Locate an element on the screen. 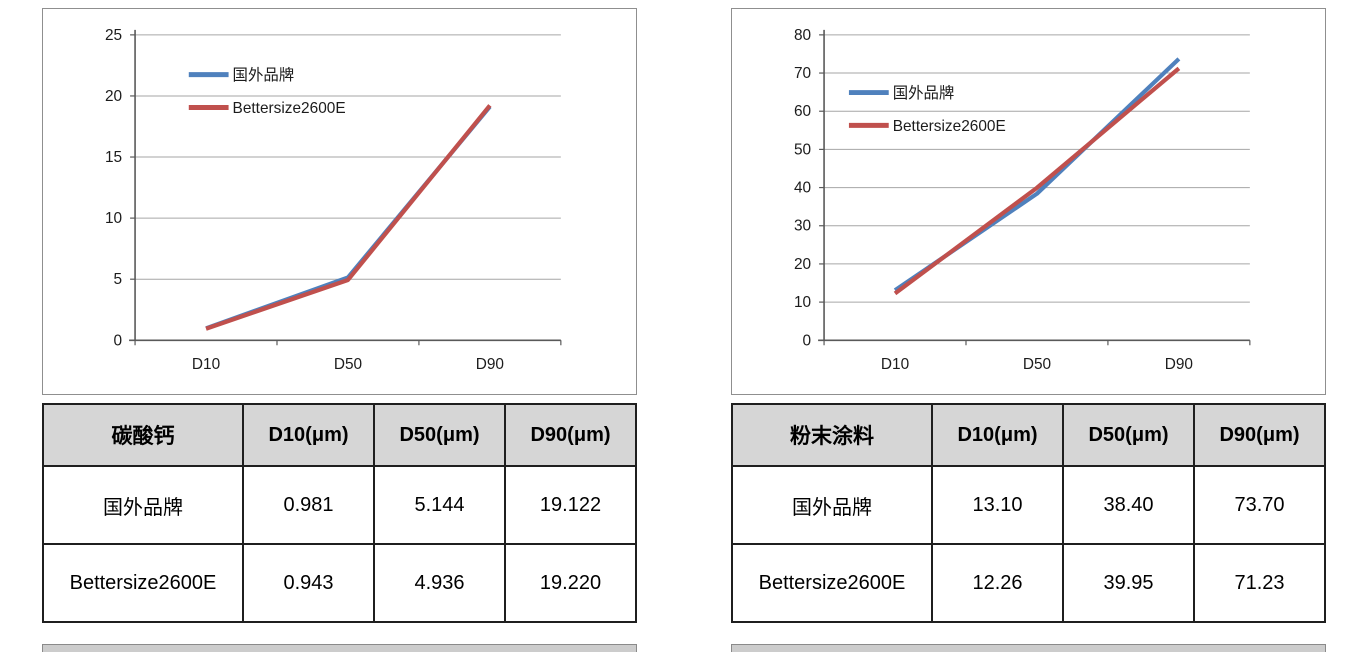  cell-d10: 0.981 is located at coordinates (308, 505).